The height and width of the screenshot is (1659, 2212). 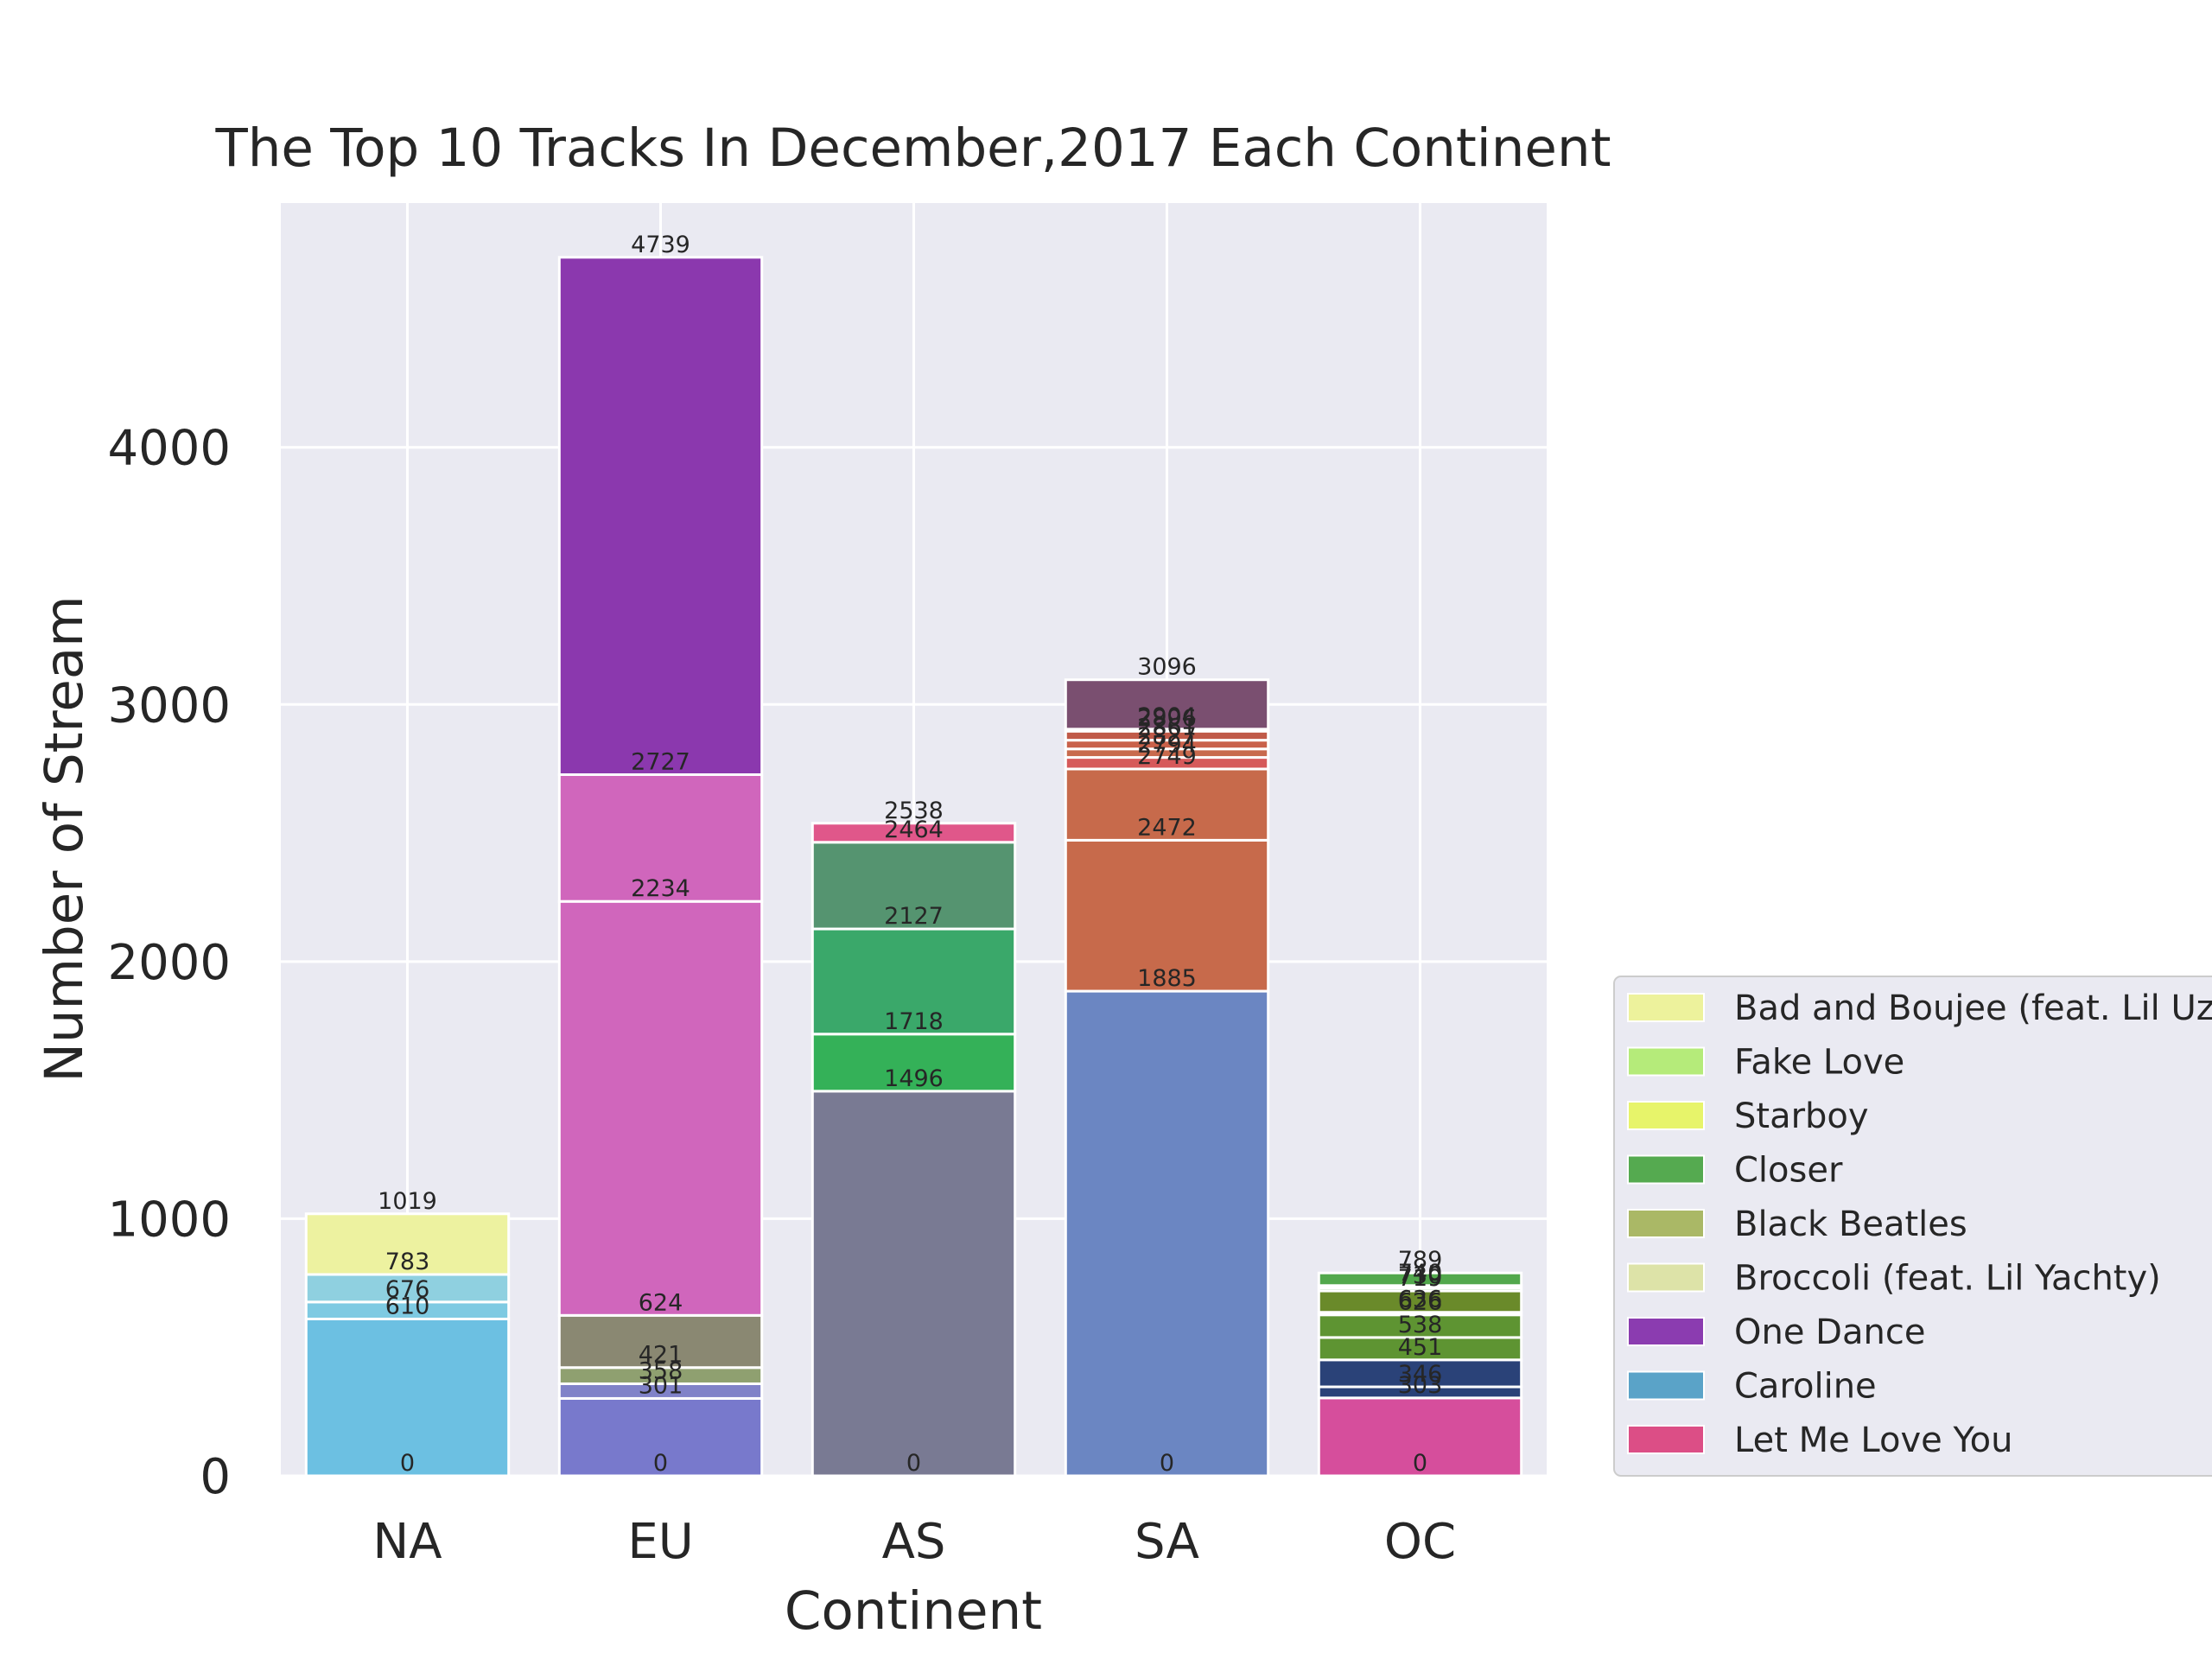 What do you see at coordinates (1829, 1332) in the screenshot?
I see `legend-label: One Dance` at bounding box center [1829, 1332].